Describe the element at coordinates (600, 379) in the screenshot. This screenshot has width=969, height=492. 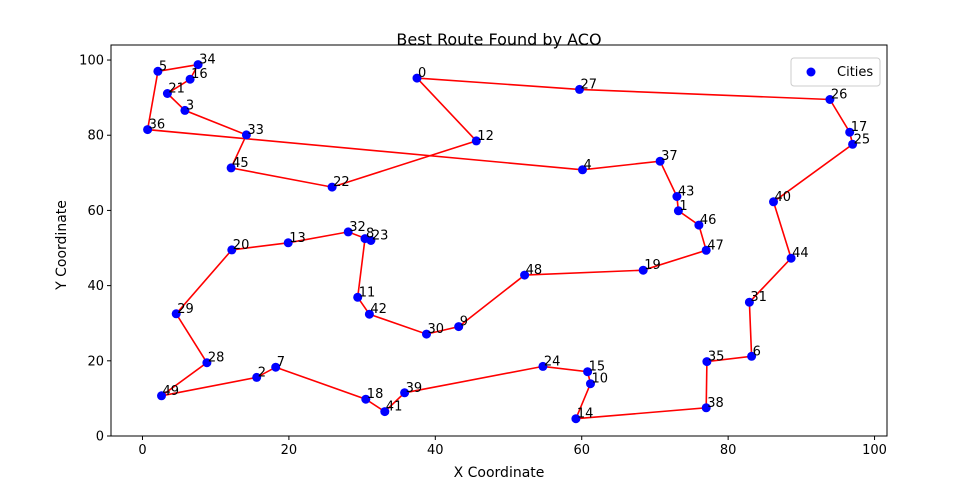
I see `city-label-10: 10` at that location.